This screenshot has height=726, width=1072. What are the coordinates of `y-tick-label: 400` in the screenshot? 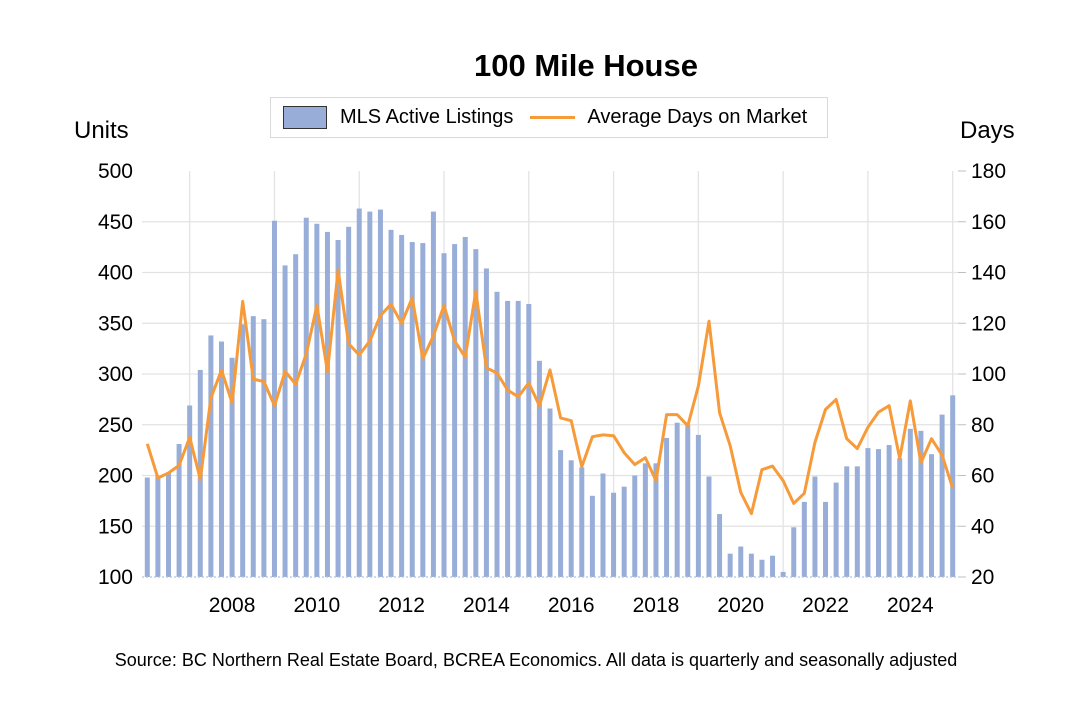 It's located at (115, 273).